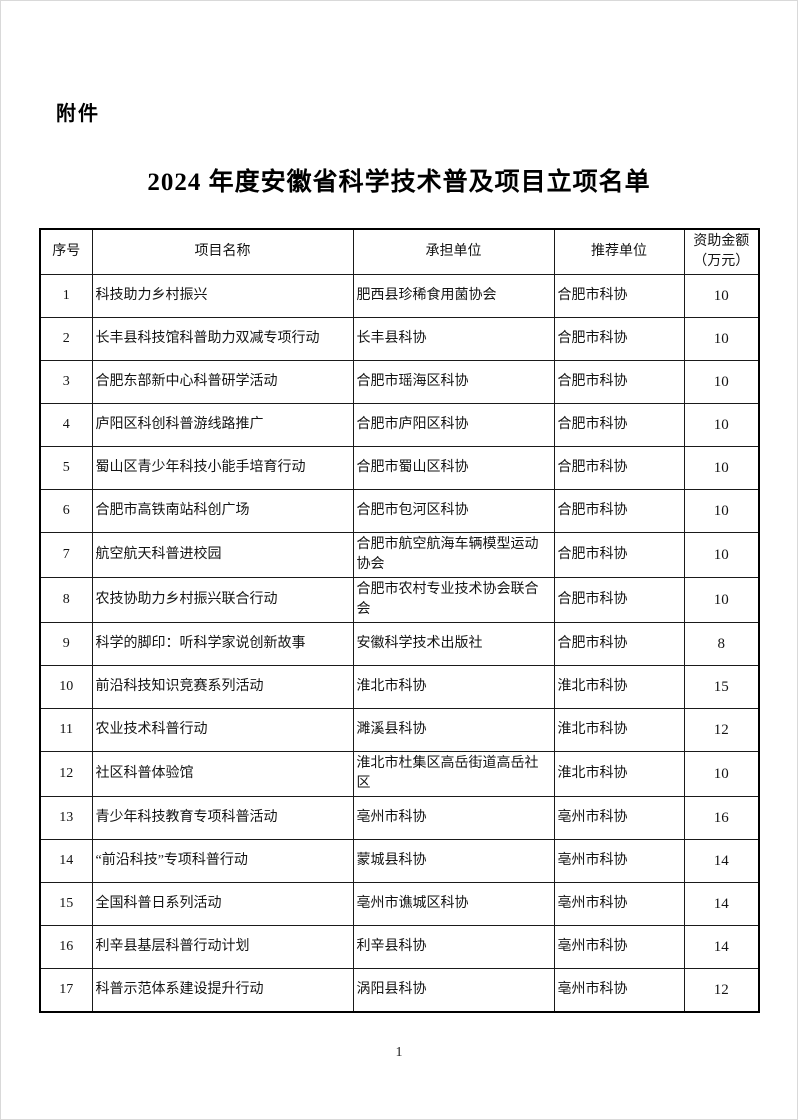  I want to click on table-row: 6 合肥市高铁南站科创广场 合肥市包河区科协 合肥市科协 10, so click(399, 511).